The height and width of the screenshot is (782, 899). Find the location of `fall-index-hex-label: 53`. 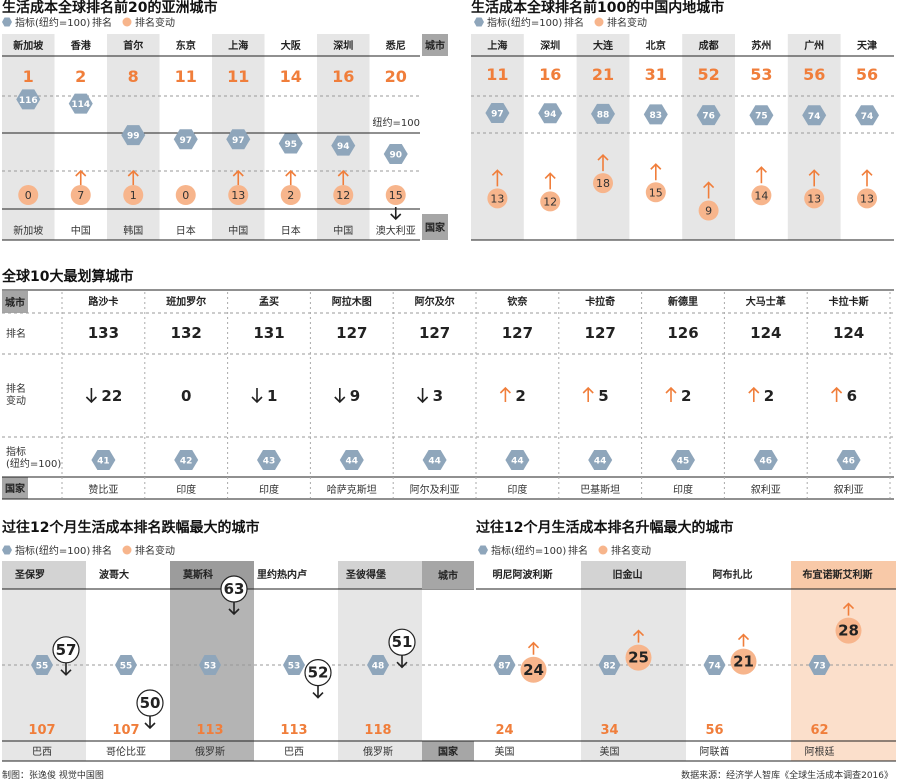

fall-index-hex-label: 53 is located at coordinates (294, 667).